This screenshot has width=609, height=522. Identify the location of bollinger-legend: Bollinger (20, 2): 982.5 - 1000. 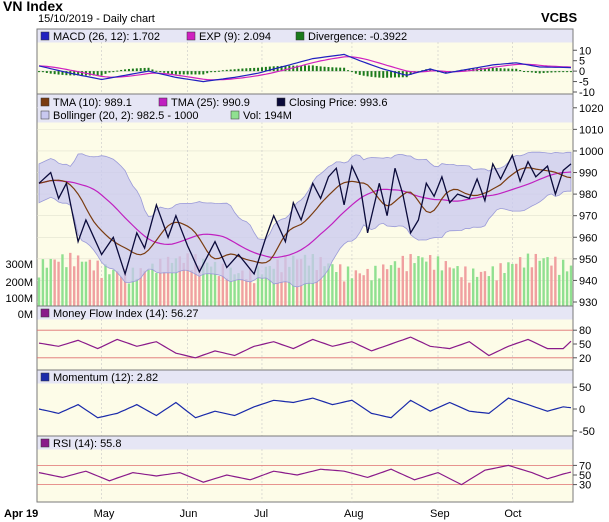
(126, 116).